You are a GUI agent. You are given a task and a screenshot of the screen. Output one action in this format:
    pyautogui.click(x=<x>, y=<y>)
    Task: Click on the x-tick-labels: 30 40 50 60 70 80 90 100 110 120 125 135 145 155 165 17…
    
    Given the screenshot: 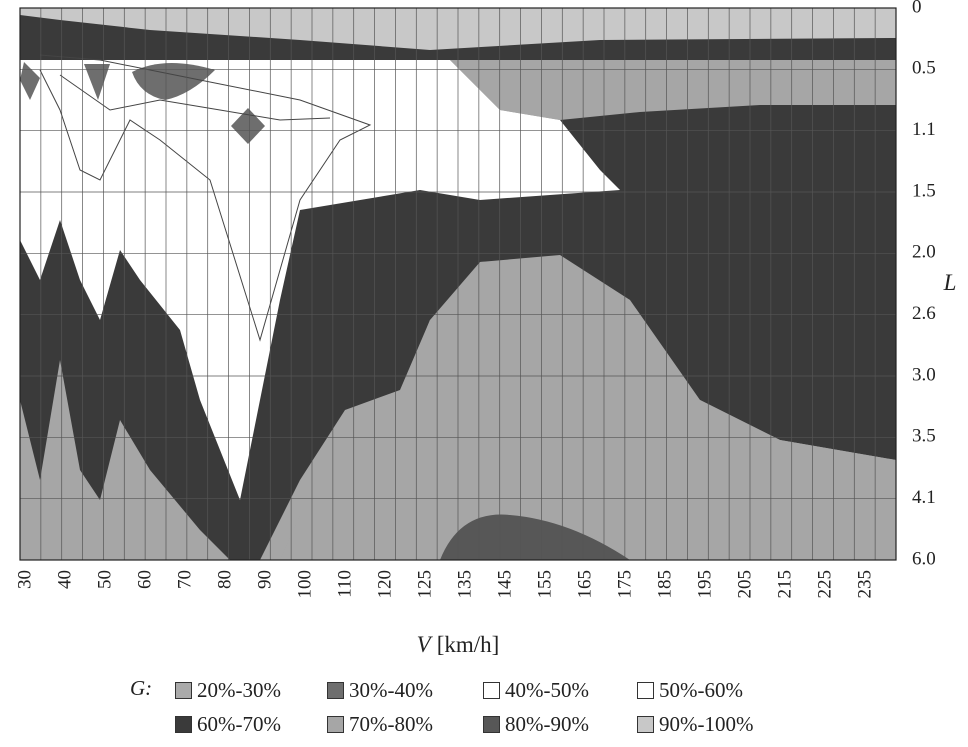 What is the action you would take?
    pyautogui.click(x=444, y=584)
    